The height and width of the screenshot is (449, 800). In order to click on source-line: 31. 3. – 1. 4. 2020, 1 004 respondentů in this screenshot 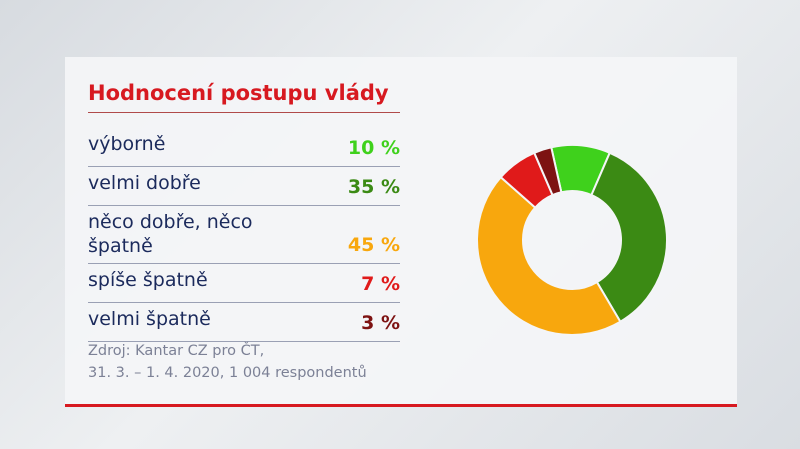, I will do `click(227, 373)`.